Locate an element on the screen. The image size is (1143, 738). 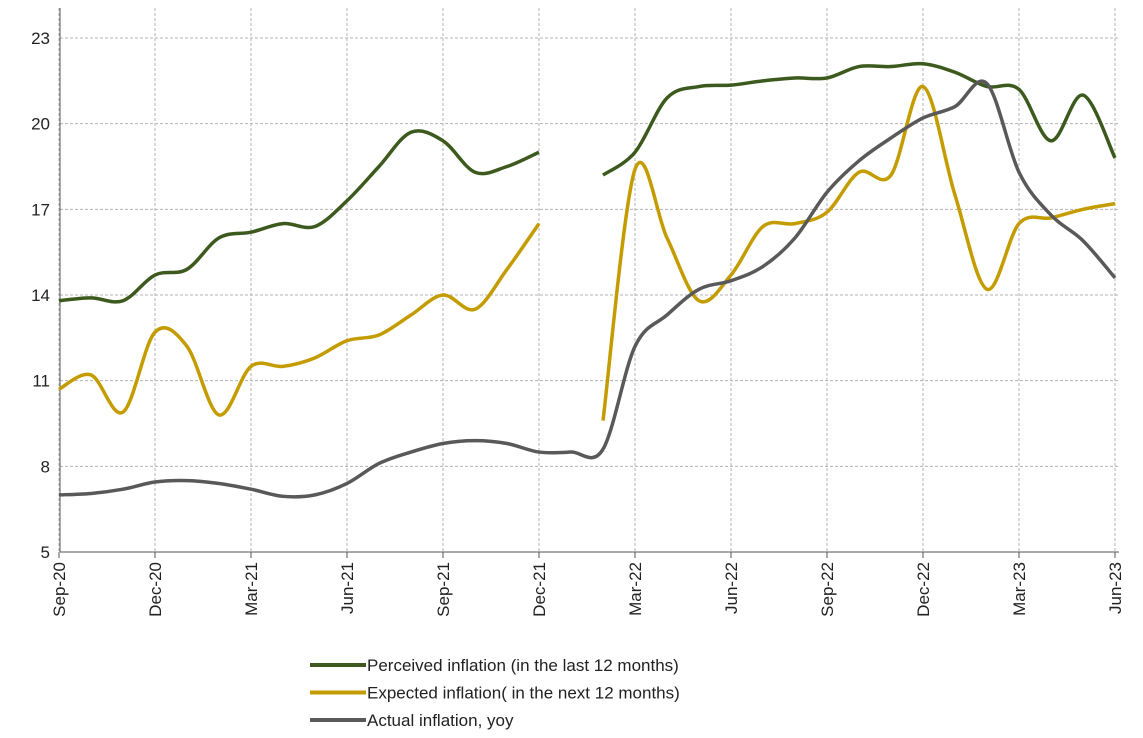
y-tick-label: 8 is located at coordinates (45, 466).